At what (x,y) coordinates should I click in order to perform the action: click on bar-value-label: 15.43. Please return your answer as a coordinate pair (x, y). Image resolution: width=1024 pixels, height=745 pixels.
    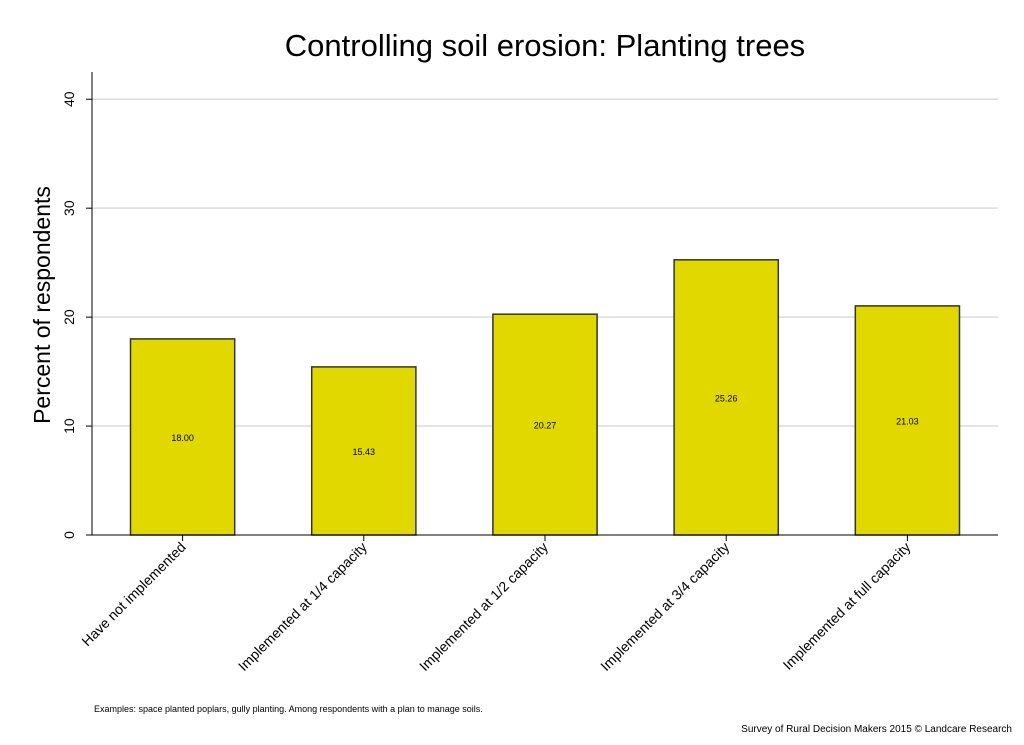
    Looking at the image, I should click on (364, 452).